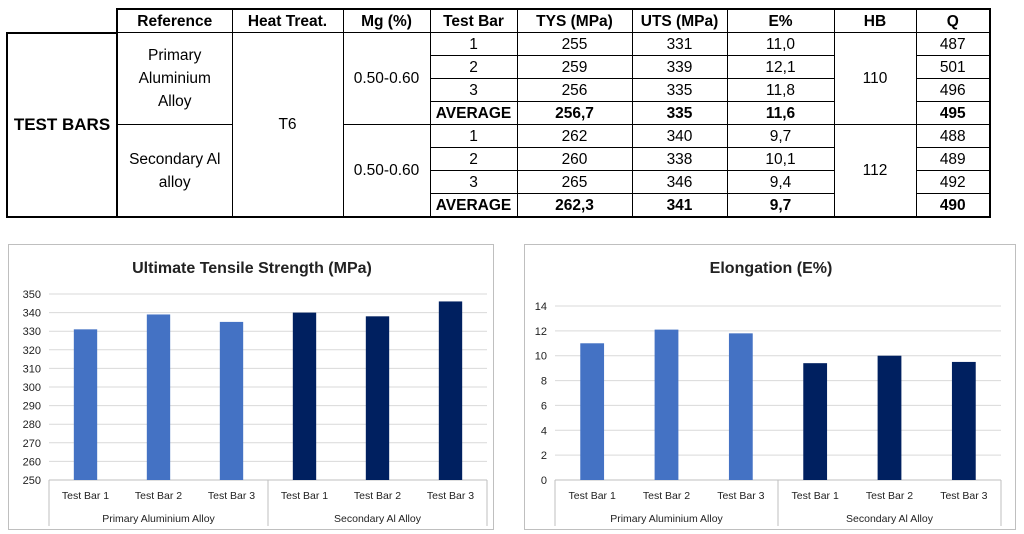 The width and height of the screenshot is (1024, 534). I want to click on table-cell: 256, so click(574, 90).